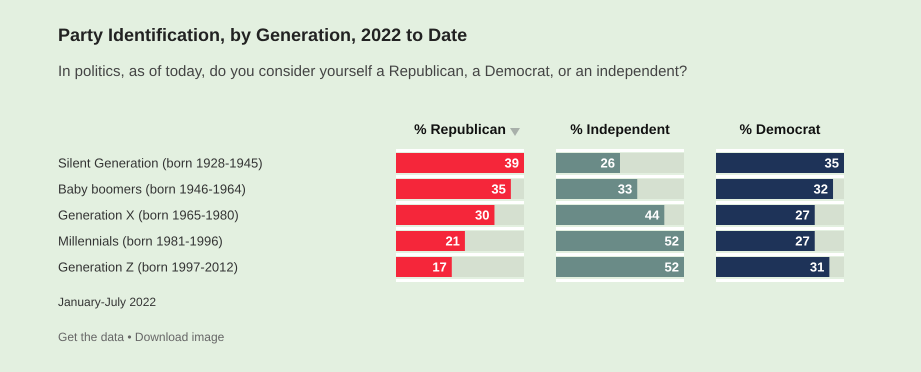 This screenshot has height=372, width=921. I want to click on data-label: 26, so click(607, 163).